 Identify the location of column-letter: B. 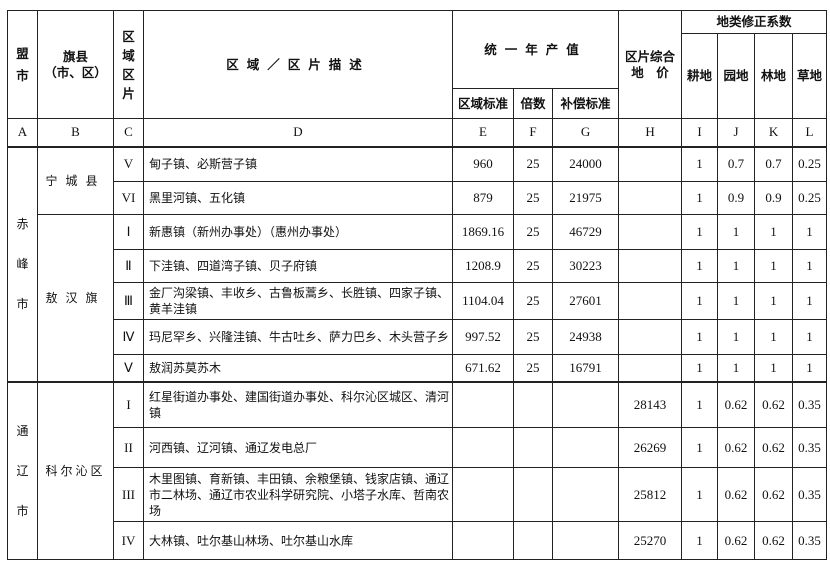
(75, 133).